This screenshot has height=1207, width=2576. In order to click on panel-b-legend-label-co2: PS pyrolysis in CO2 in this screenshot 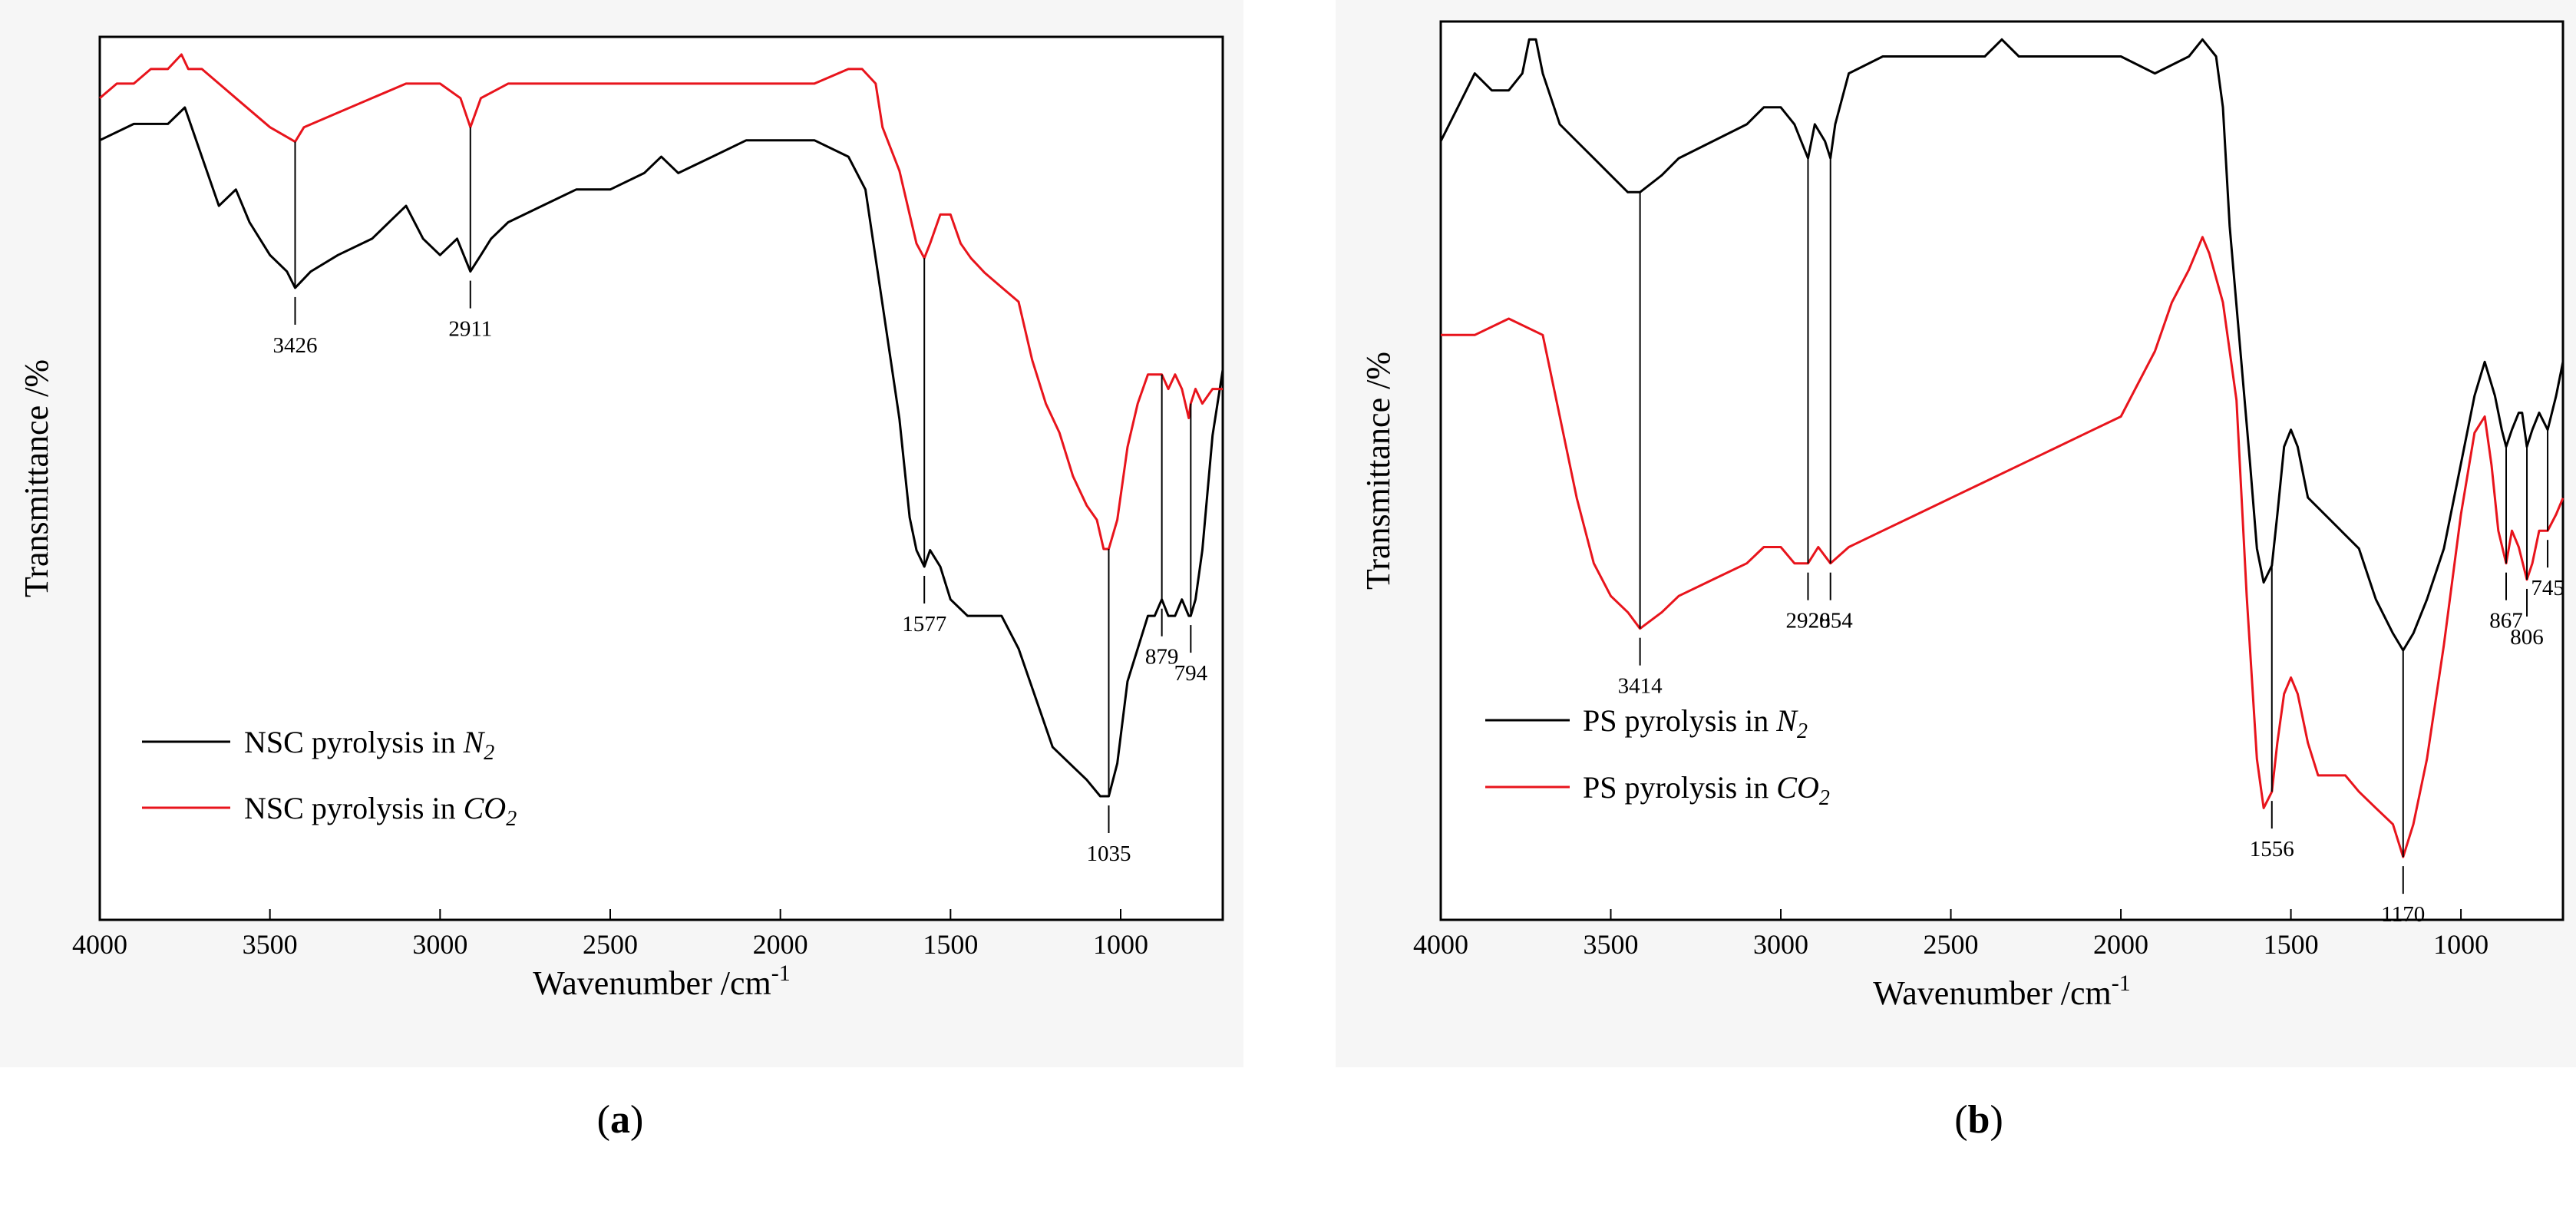, I will do `click(1706, 790)`.